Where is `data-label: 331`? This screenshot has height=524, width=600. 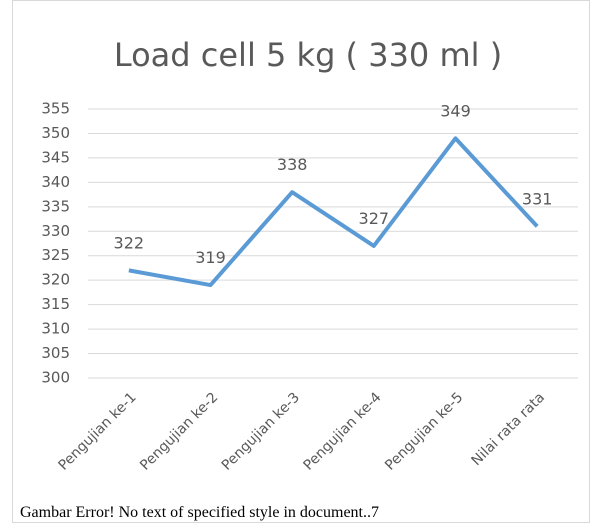 data-label: 331 is located at coordinates (537, 198).